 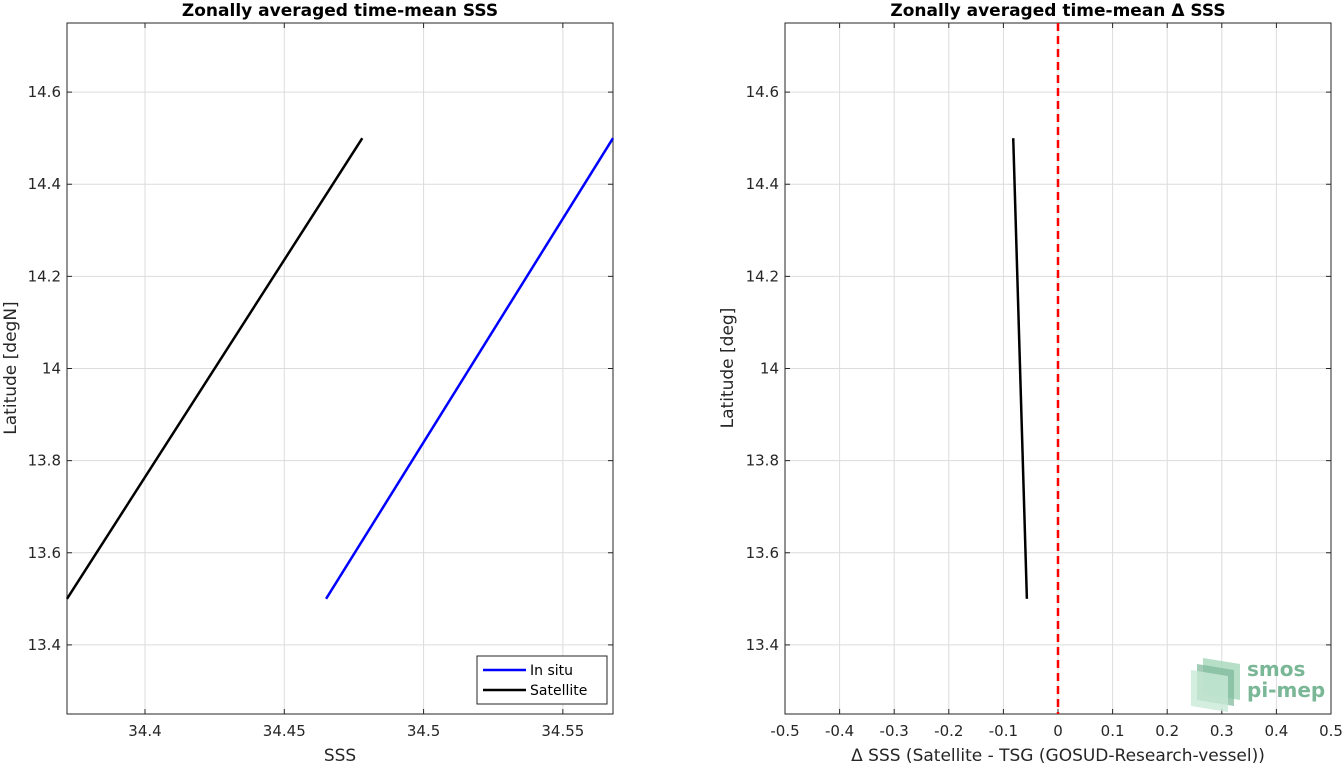 I want to click on x-tick-label: 34.4, so click(x=144, y=731).